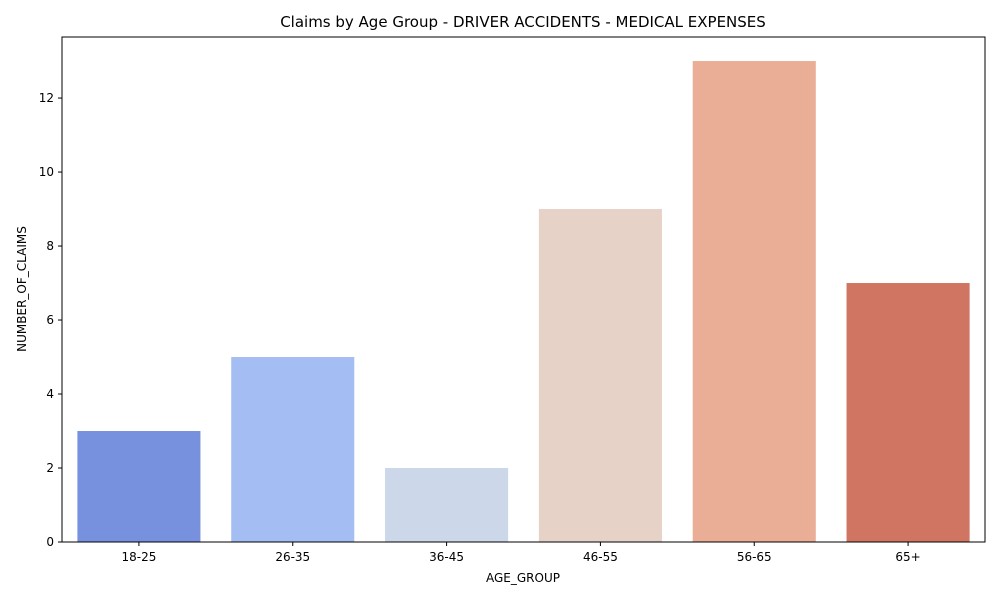 The height and width of the screenshot is (600, 1000). What do you see at coordinates (446, 557) in the screenshot?
I see `x-tick-label: 36-45` at bounding box center [446, 557].